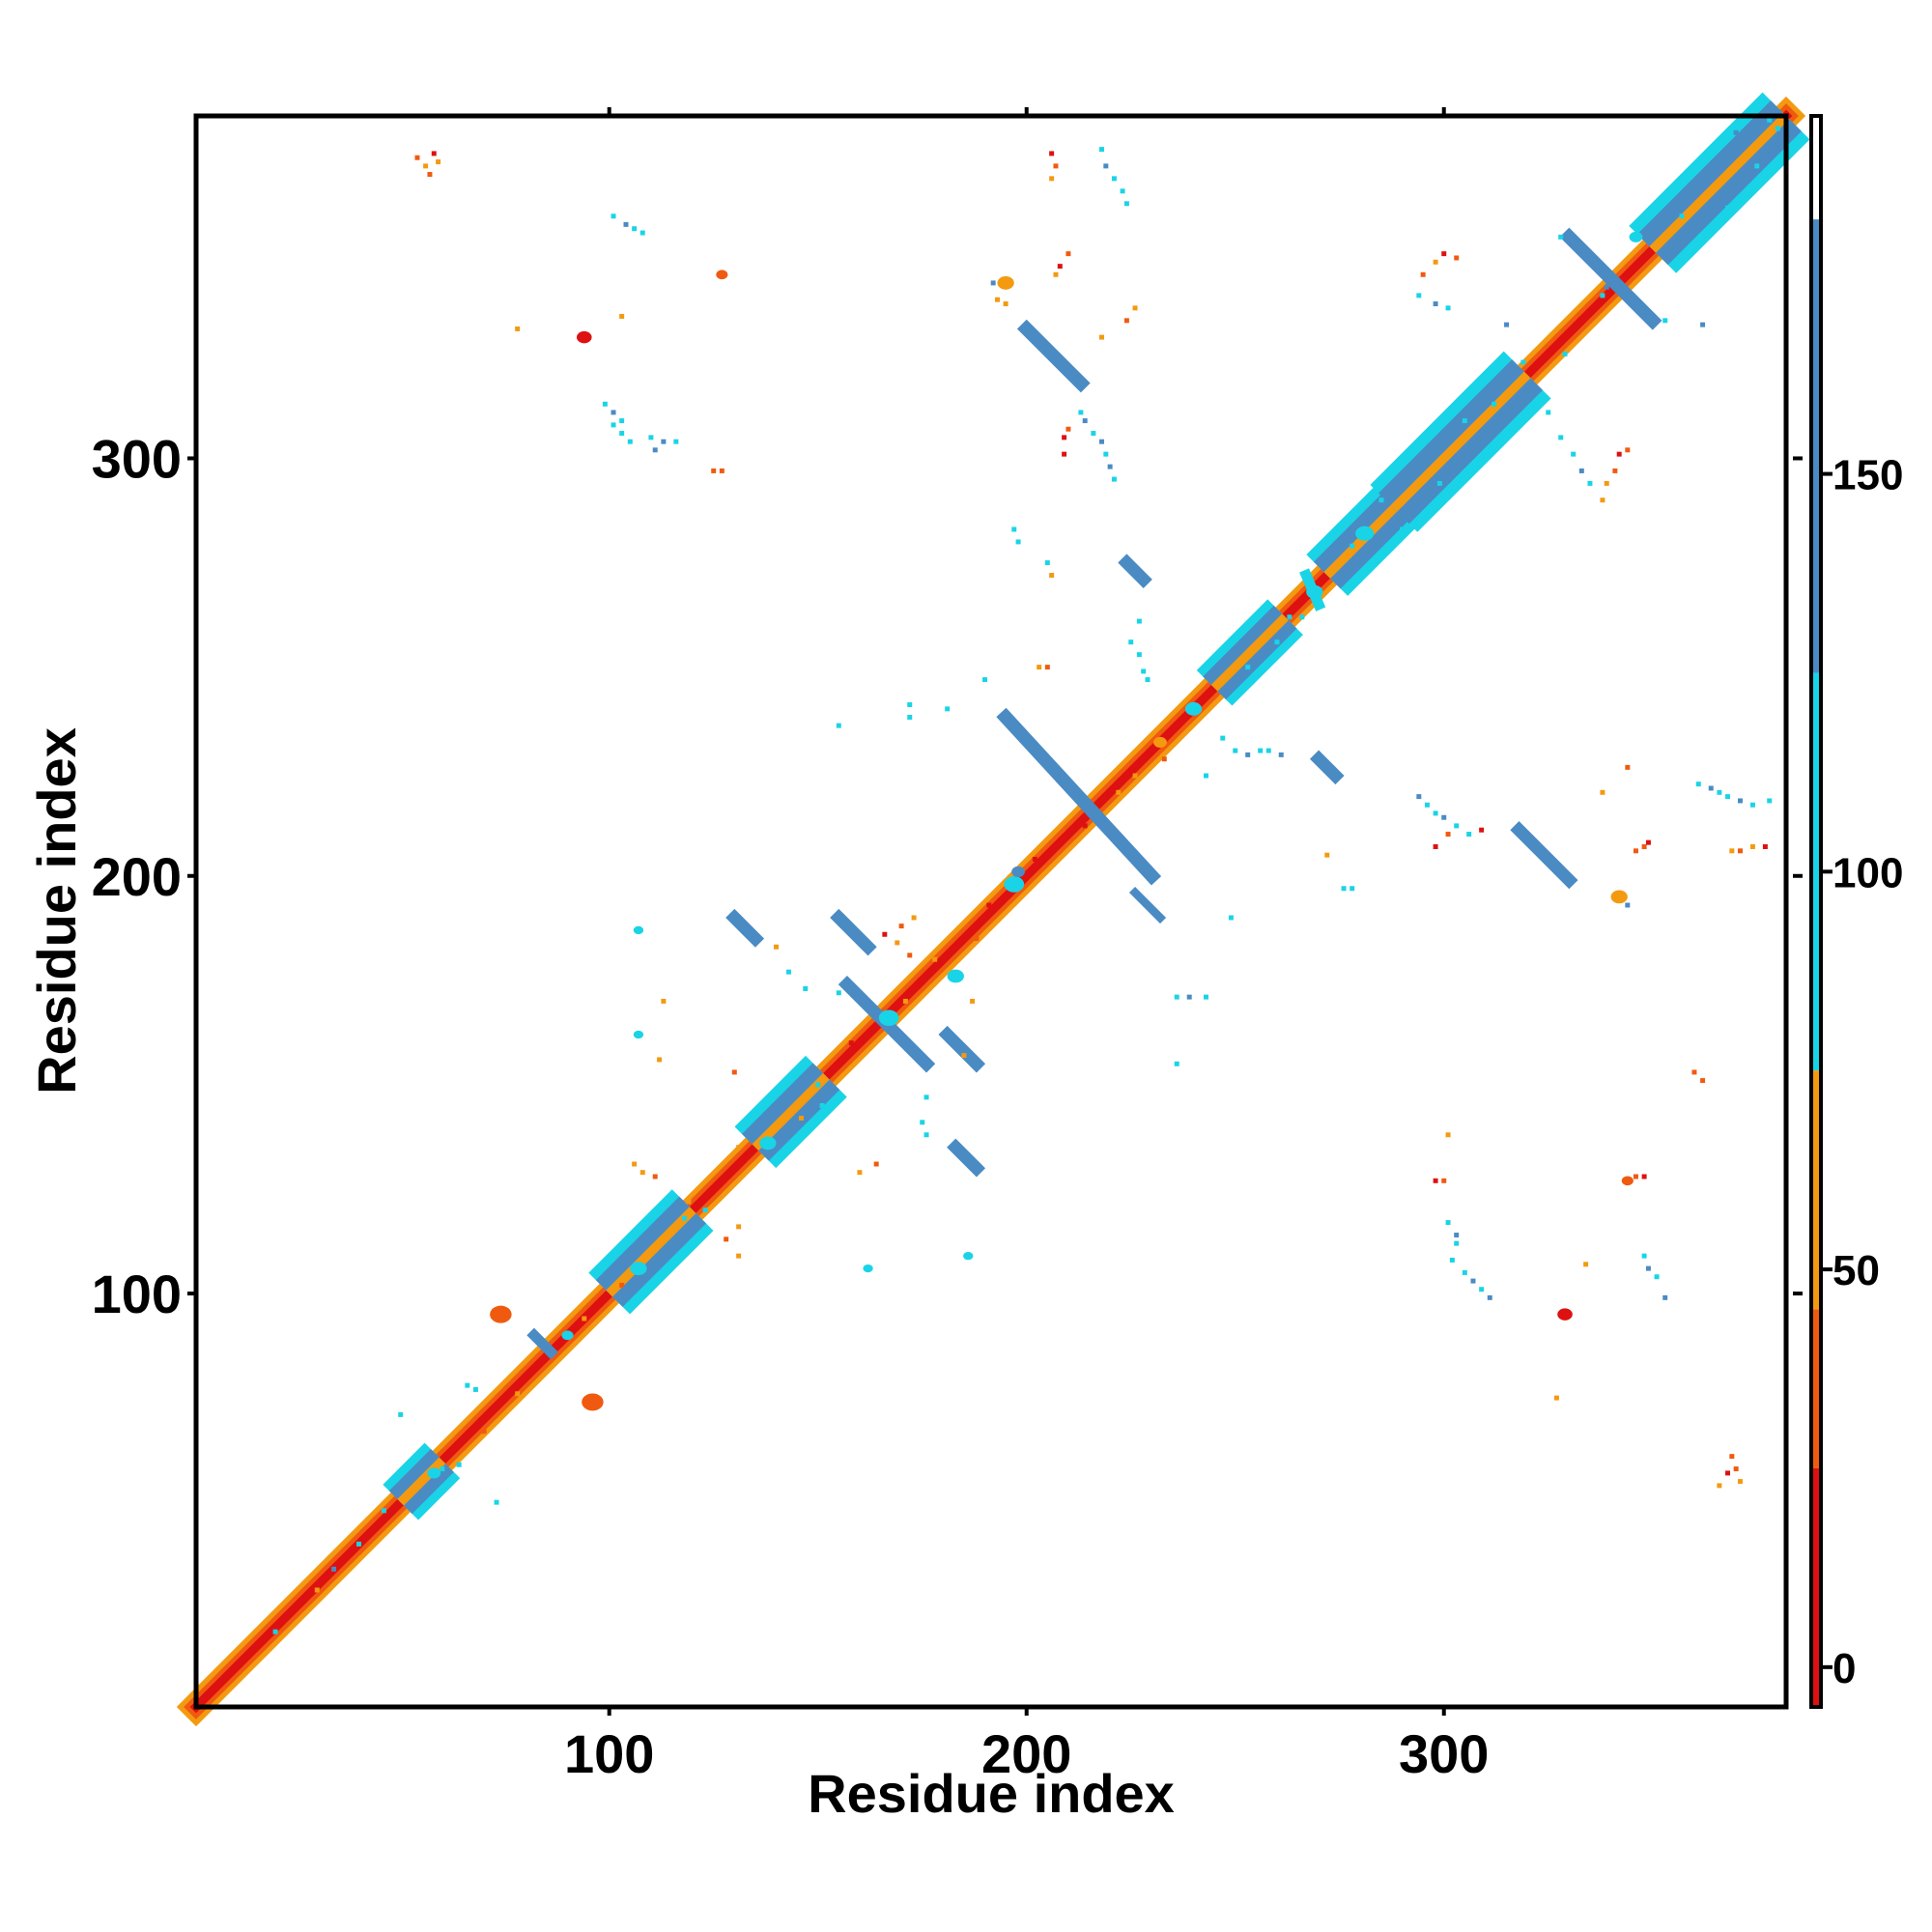  I want to click on colorbar: 0 50 100 150, so click(1848, 911).